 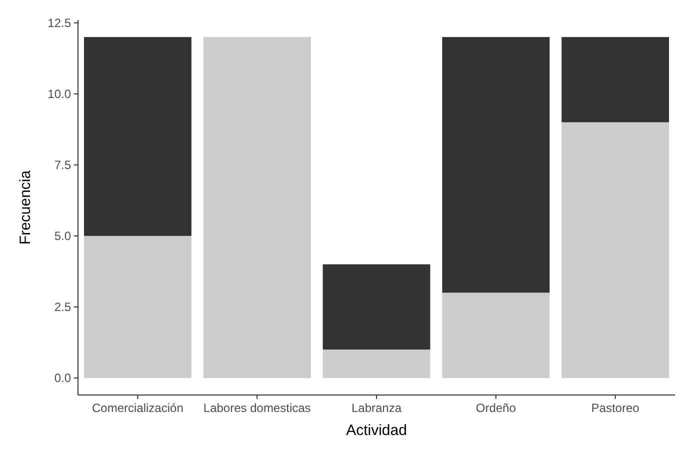 What do you see at coordinates (63, 307) in the screenshot?
I see `y-tick-label: 2.5` at bounding box center [63, 307].